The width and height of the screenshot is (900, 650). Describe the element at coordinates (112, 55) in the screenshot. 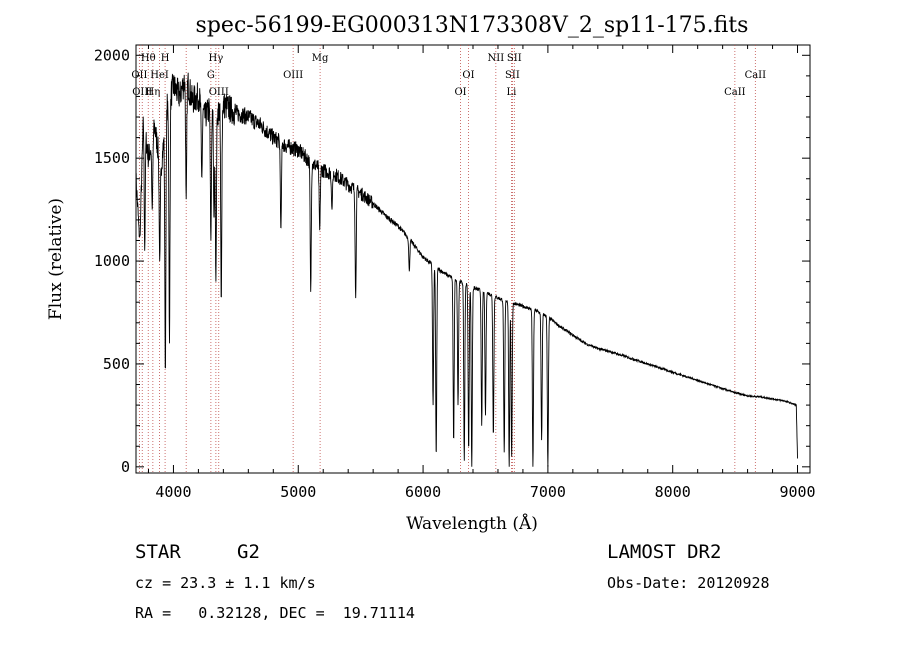

I see `y-tick-label: 2000` at that location.